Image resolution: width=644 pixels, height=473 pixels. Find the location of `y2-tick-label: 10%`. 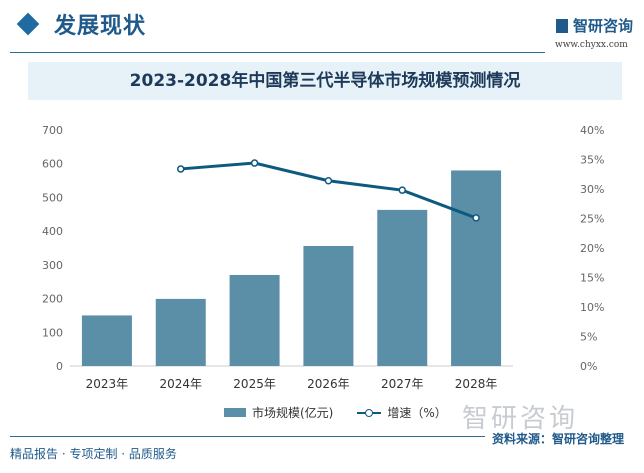

y2-tick-label: 10% is located at coordinates (592, 307).